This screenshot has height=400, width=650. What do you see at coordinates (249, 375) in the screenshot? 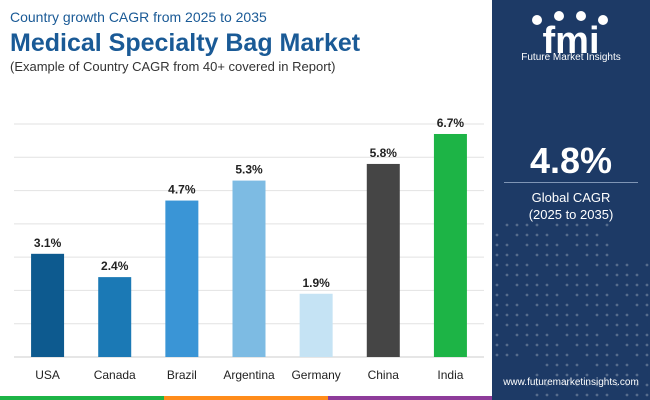
I see `x-tick-label-argentina: Argentina` at bounding box center [249, 375].